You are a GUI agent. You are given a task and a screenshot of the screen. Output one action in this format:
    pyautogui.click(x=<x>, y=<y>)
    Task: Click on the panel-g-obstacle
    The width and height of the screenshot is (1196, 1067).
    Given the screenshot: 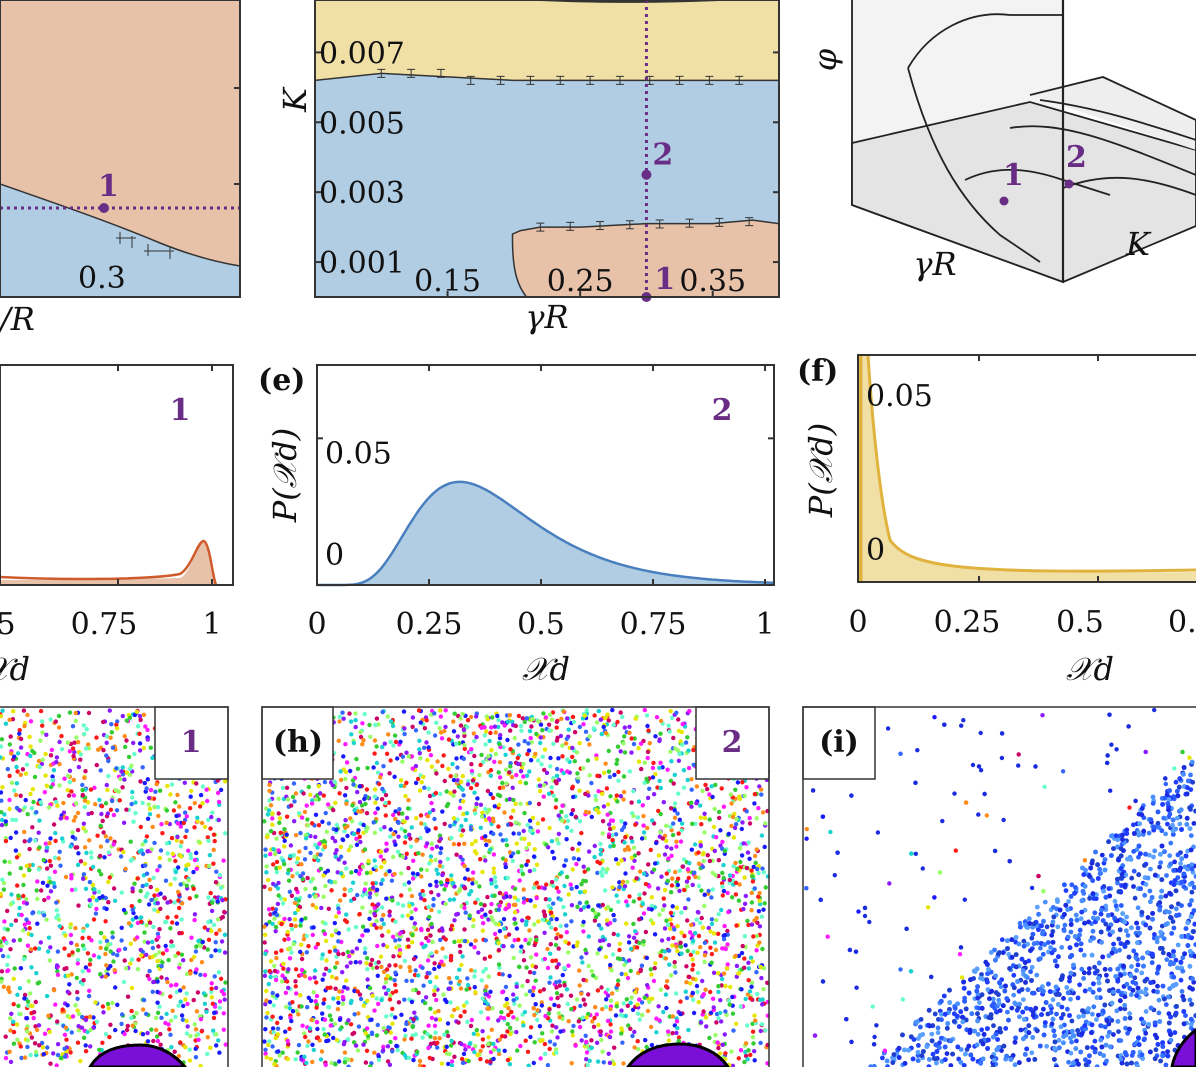 What is the action you would take?
    pyautogui.click(x=137, y=1055)
    